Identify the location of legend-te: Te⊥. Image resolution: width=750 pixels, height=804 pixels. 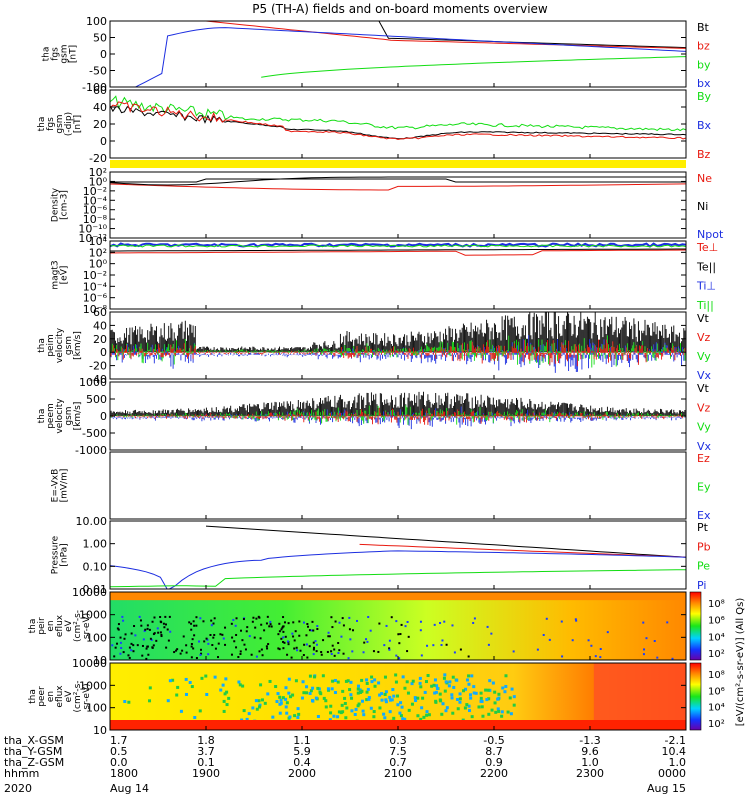
(707, 247).